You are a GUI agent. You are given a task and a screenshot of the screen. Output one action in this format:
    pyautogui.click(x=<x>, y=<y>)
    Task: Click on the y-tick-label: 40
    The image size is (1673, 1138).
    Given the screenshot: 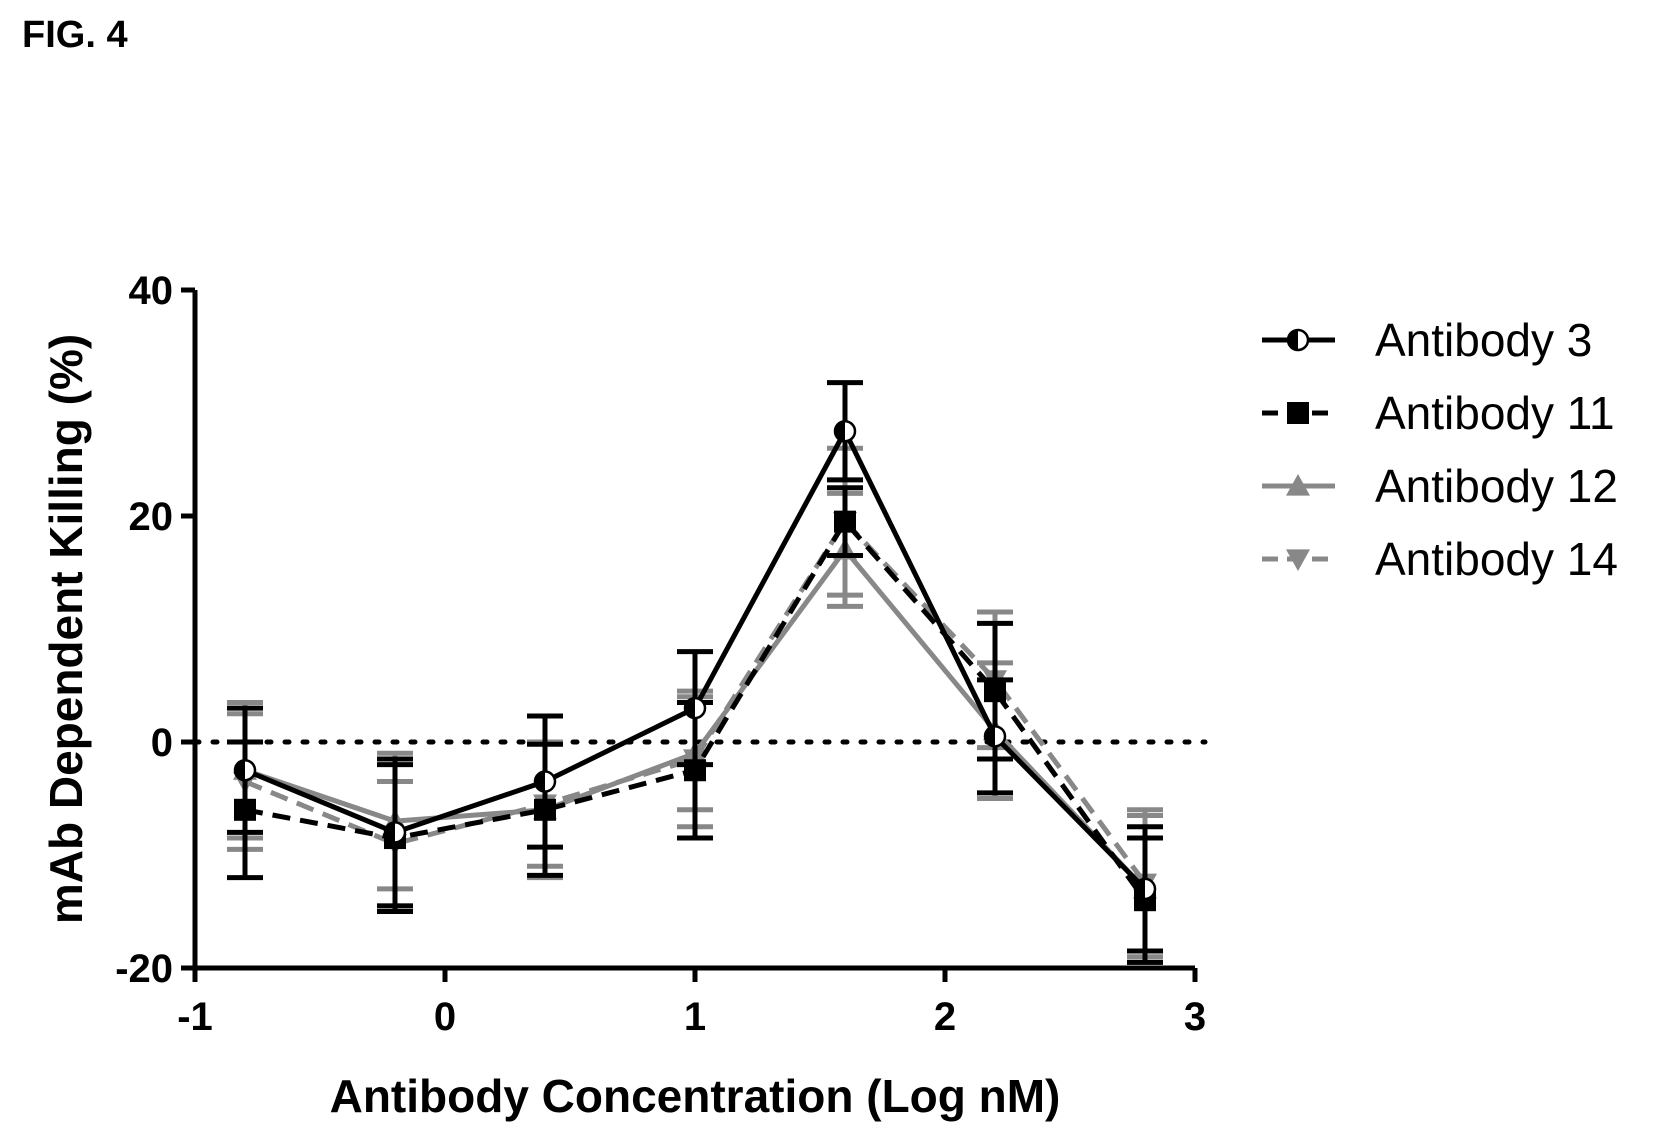 What is the action you would take?
    pyautogui.click(x=151, y=291)
    